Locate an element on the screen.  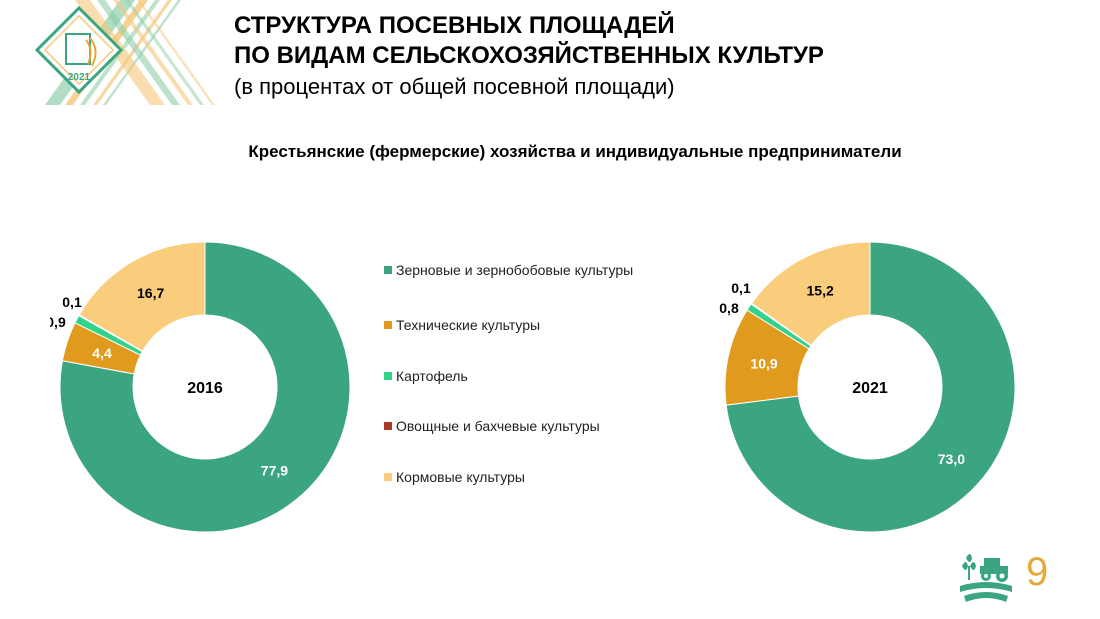
data-label-forage-2021: 15,2 is located at coordinates (820, 291).